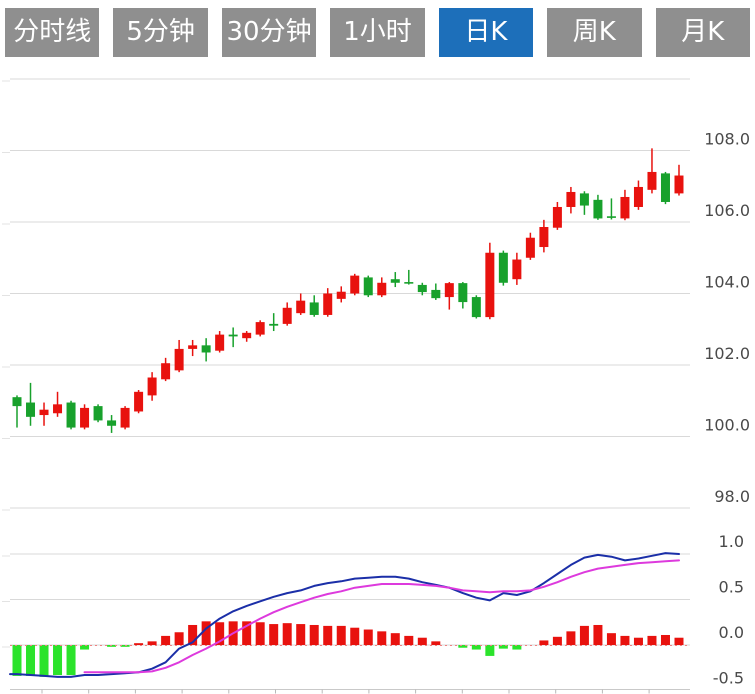  I want to click on tab-1hour: 1小时, so click(377, 32).